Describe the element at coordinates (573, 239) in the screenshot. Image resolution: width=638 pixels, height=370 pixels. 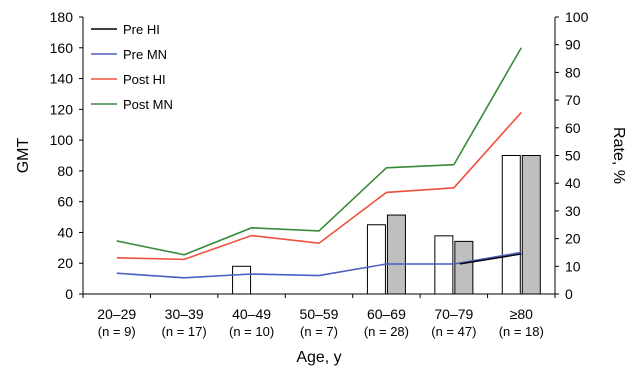
I see `right-tick-label: 20` at that location.